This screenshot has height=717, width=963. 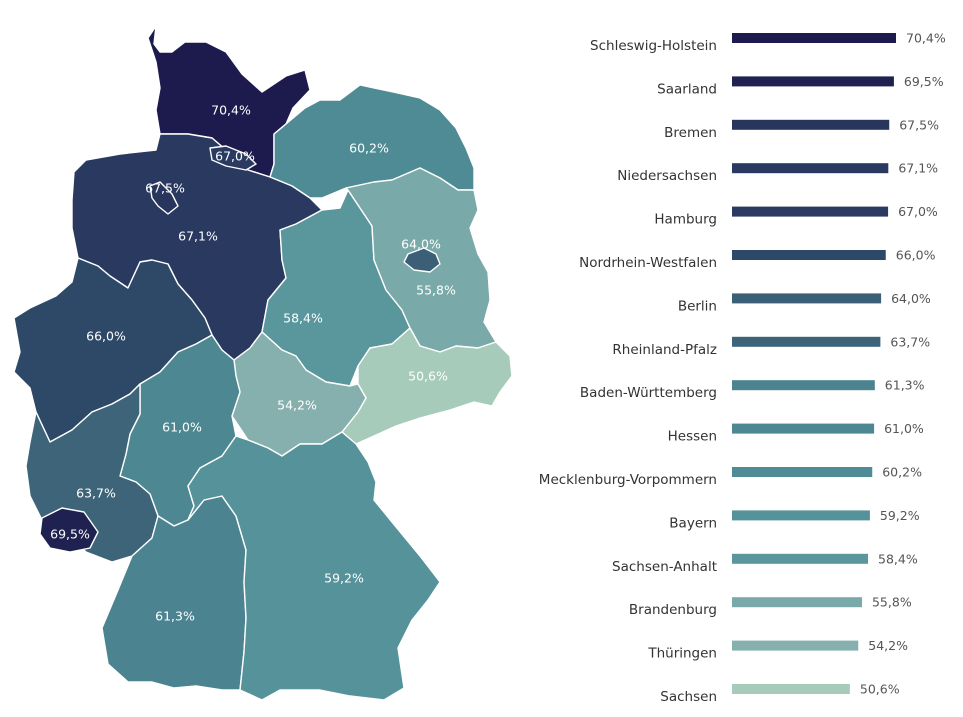 I want to click on map-value-label-bayern: 59,2%, so click(x=344, y=578).